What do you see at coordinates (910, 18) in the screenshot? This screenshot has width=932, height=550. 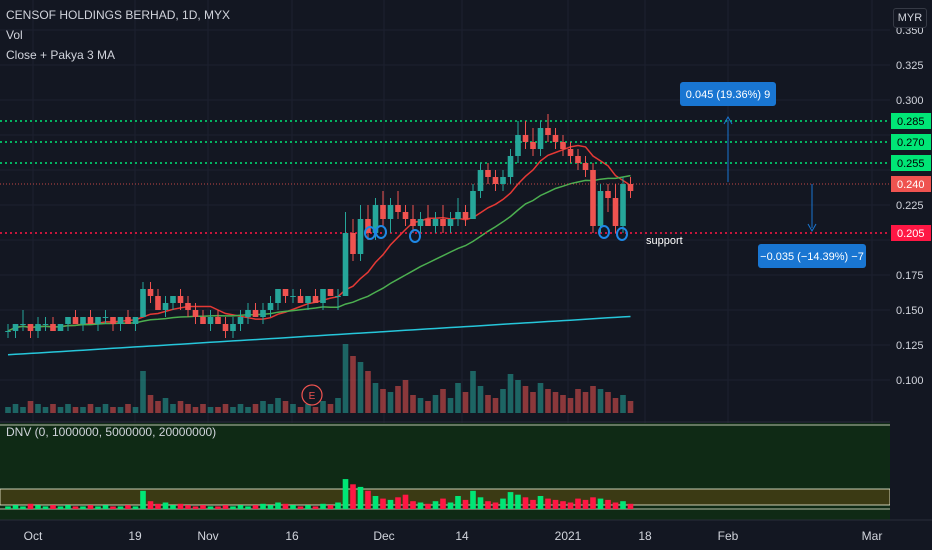 I see `currency-badge: MYR` at bounding box center [910, 18].